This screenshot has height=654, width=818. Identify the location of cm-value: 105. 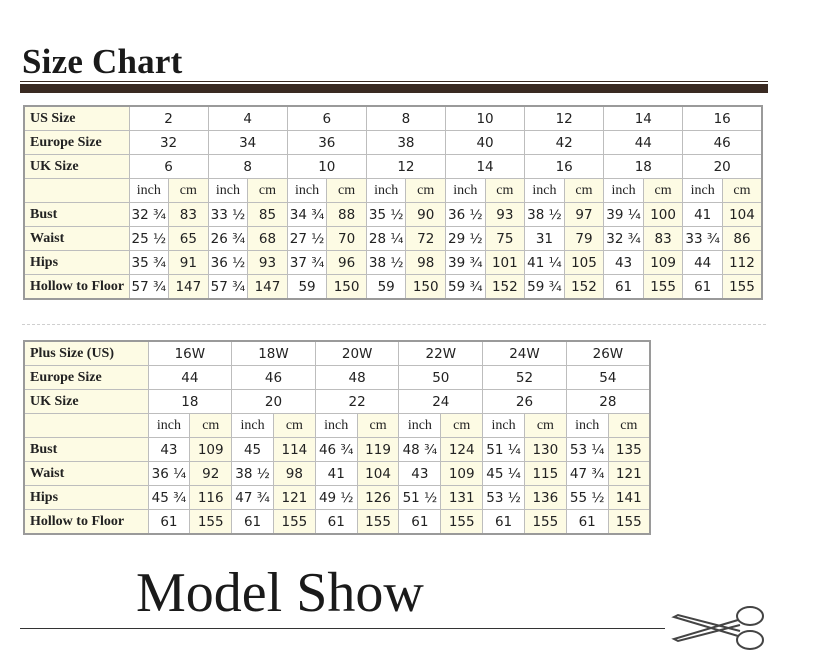
(584, 262).